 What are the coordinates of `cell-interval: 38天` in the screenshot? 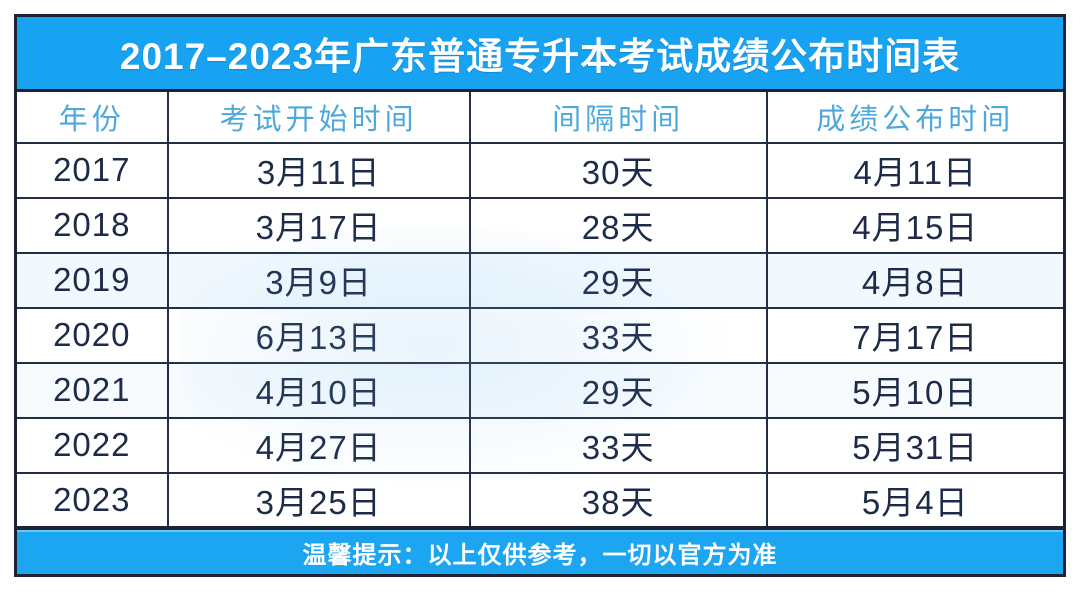 It's located at (618, 500).